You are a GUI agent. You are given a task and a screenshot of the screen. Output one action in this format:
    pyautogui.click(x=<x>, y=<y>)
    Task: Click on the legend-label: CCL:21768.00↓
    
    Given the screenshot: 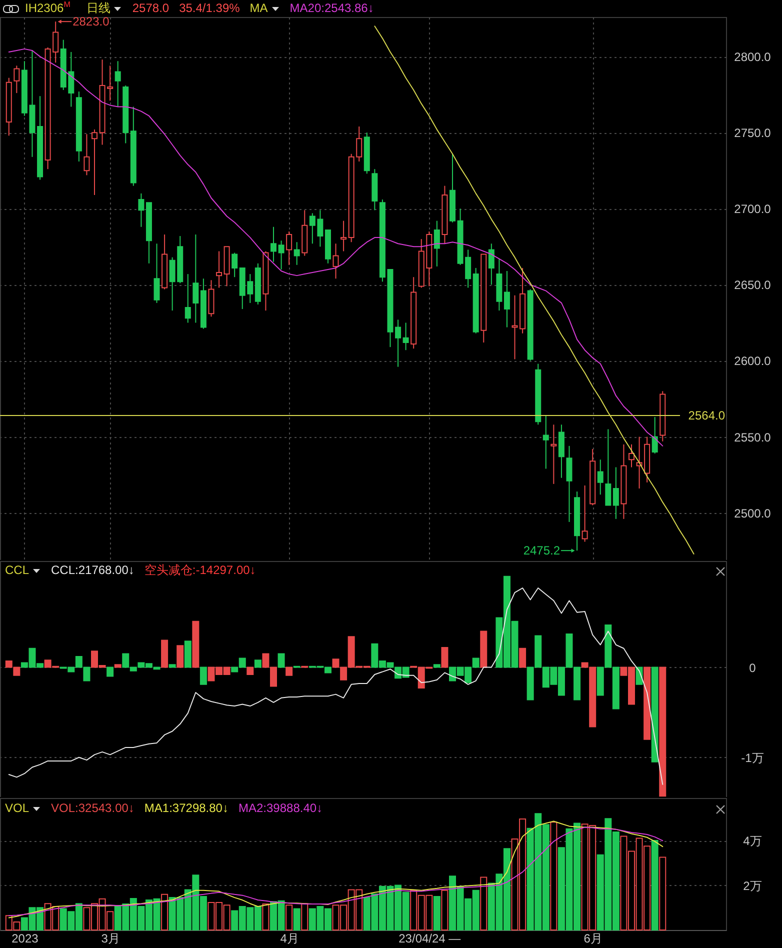 What is the action you would take?
    pyautogui.click(x=92, y=570)
    